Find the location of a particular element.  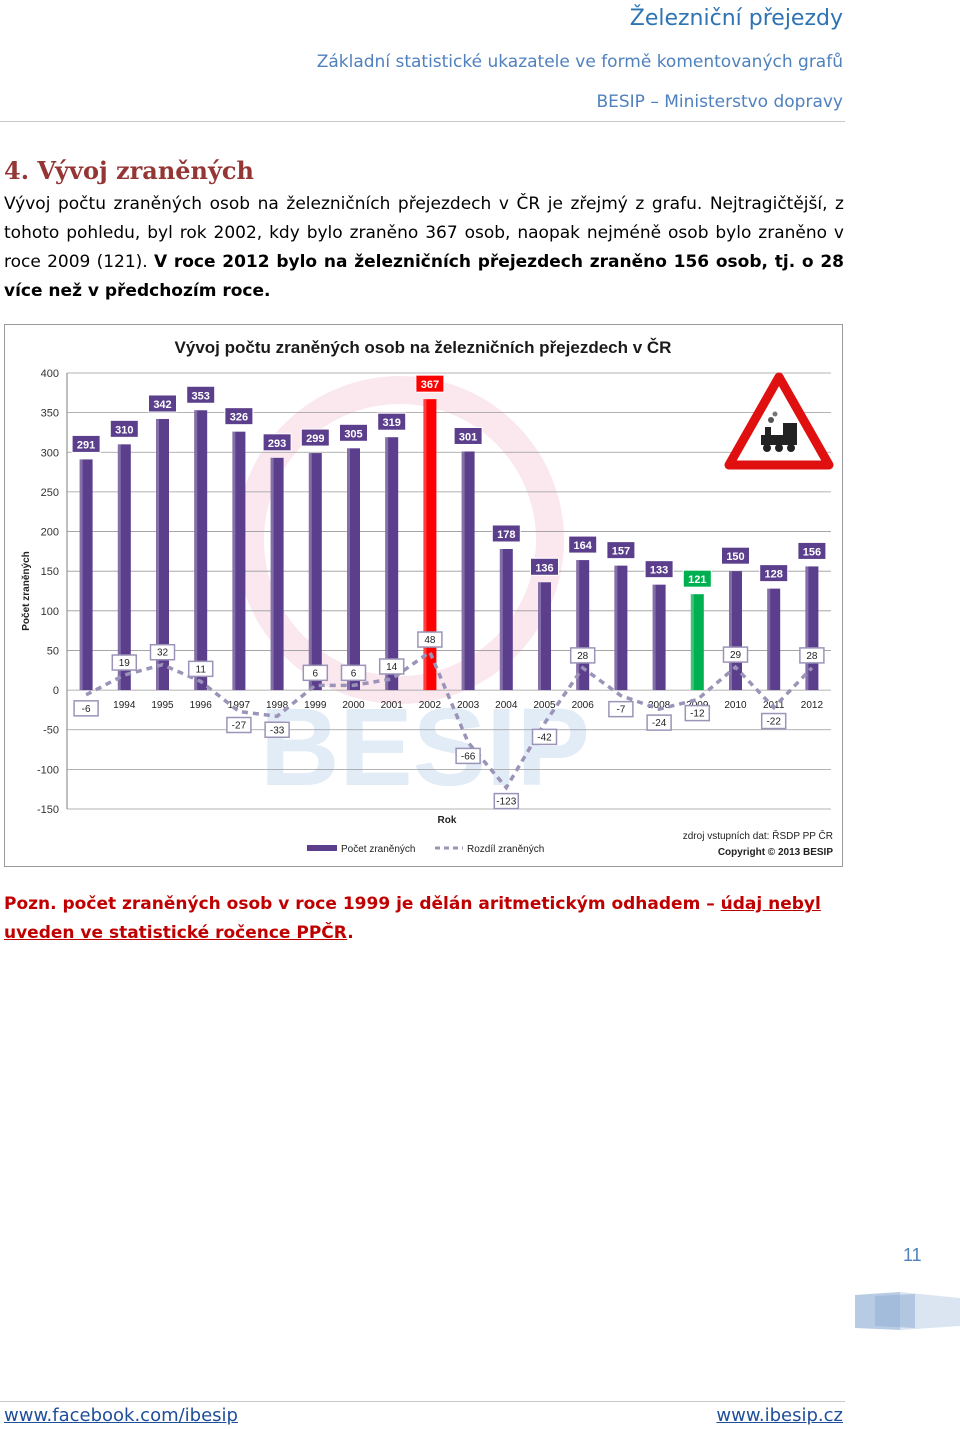

header-title: Železniční přejezdy is located at coordinates (736, 18).